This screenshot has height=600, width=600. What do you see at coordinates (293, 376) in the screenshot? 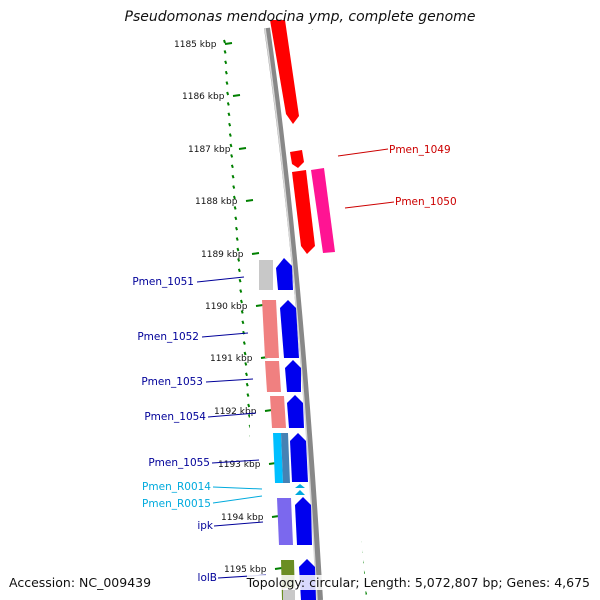
I see `gene-feature-1053-blue` at bounding box center [293, 376].